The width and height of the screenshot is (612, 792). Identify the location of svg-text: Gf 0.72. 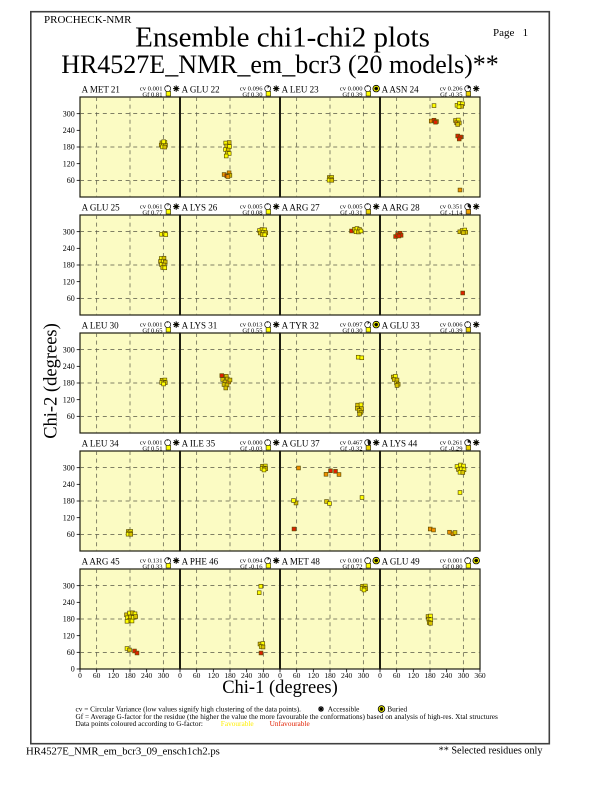
(352, 567).